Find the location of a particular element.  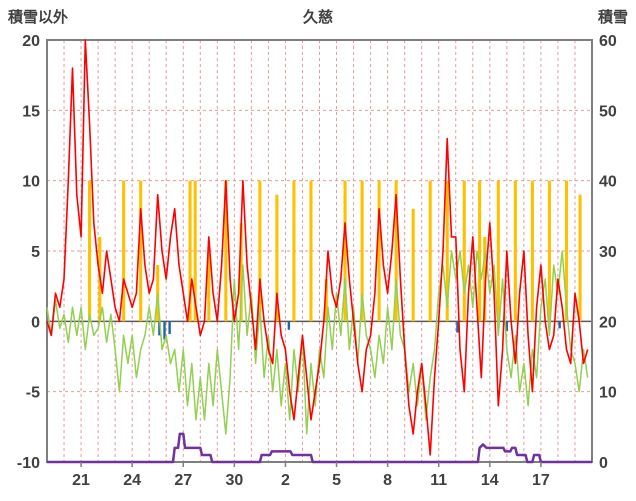

x-tick-label: 24 is located at coordinates (132, 480).